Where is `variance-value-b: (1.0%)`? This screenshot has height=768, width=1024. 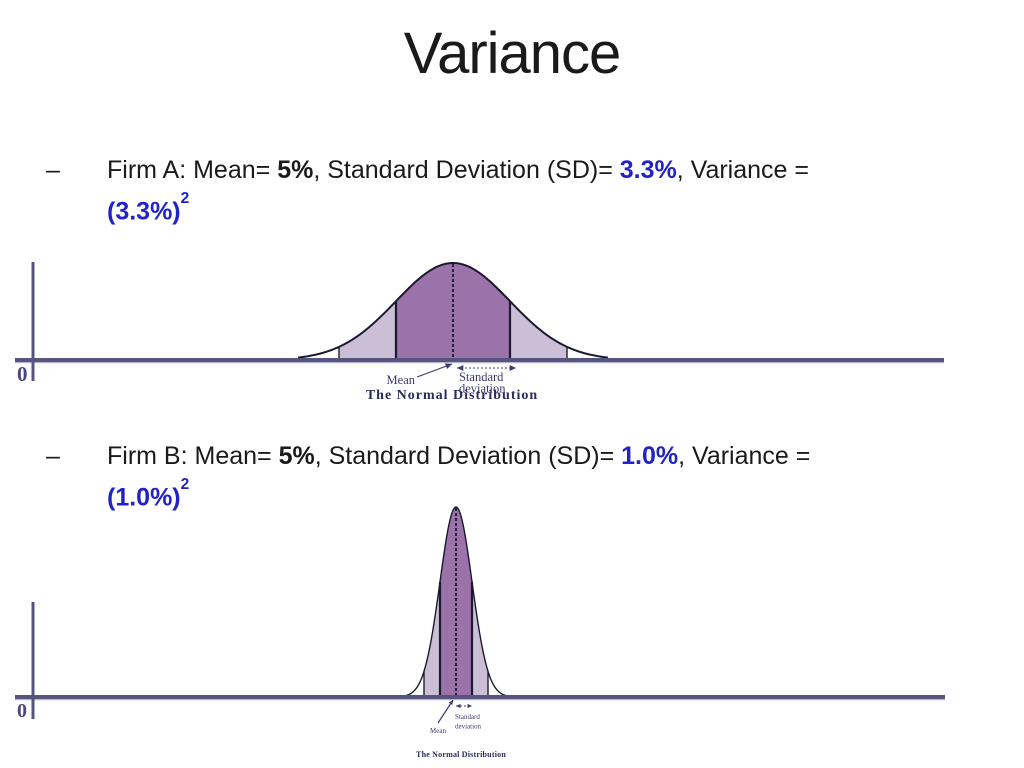
variance-value-b: (1.0%) is located at coordinates (144, 497).